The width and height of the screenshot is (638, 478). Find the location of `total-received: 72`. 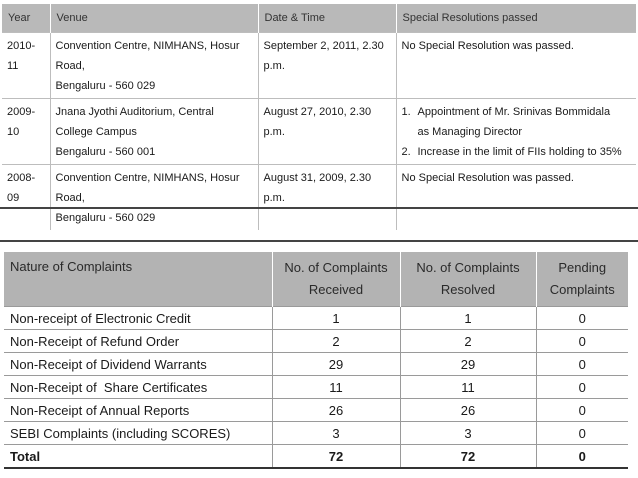

total-received: 72 is located at coordinates (335, 456).